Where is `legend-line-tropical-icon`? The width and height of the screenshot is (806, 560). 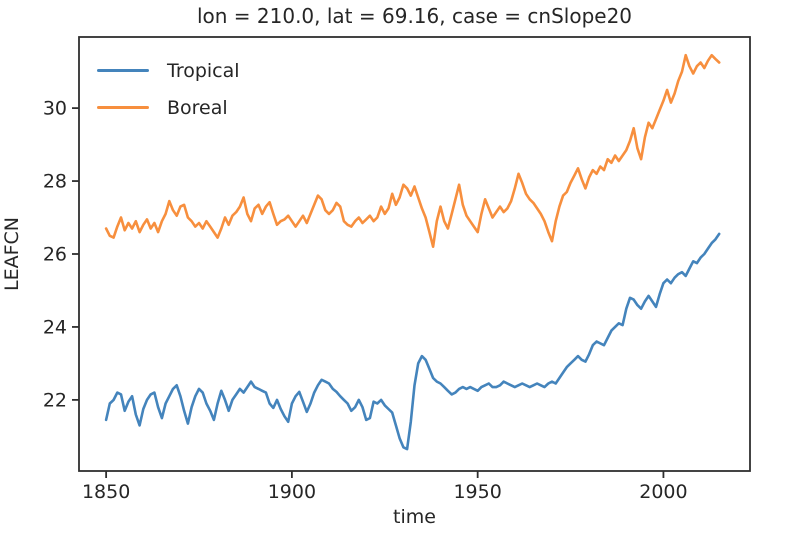 legend-line-tropical-icon is located at coordinates (123, 70).